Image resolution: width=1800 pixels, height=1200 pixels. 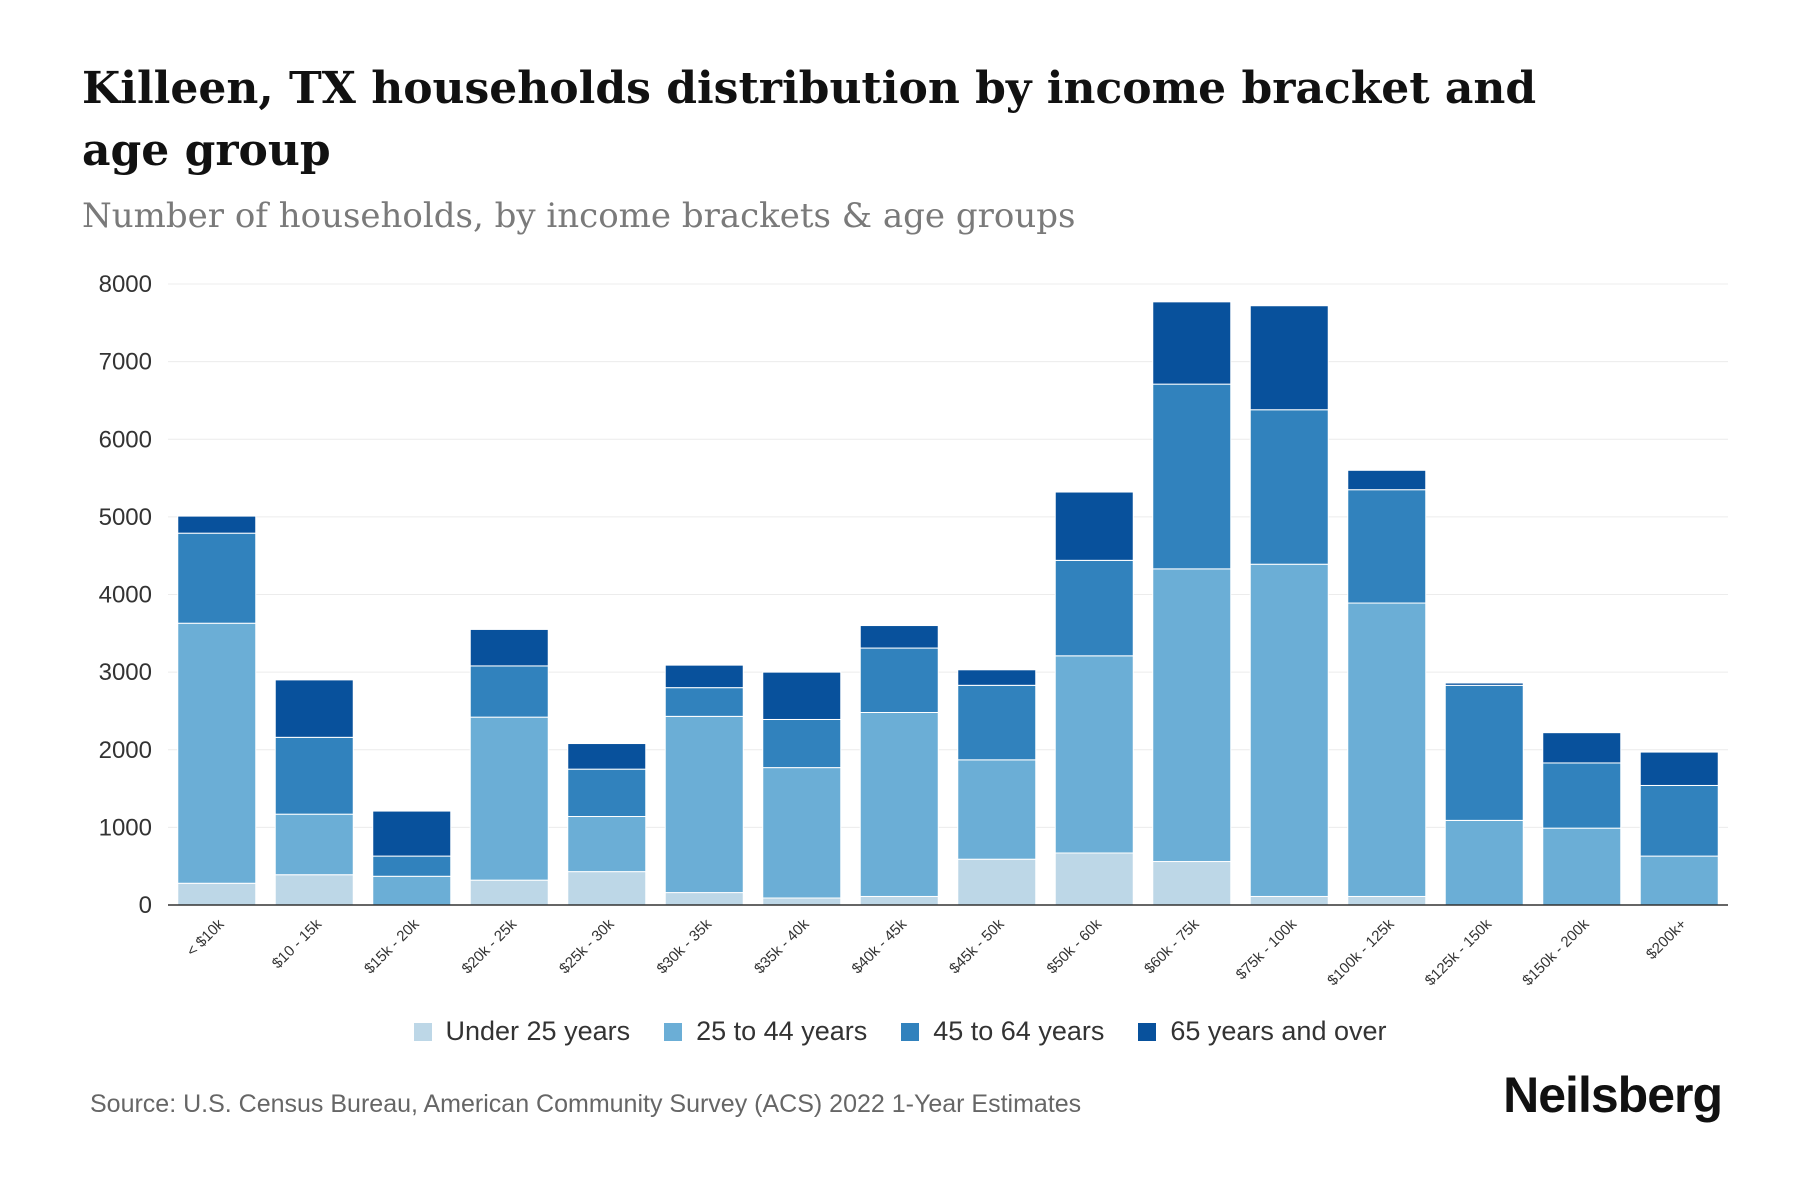 What do you see at coordinates (1172, 946) in the screenshot?
I see `x-tick-label: $60k - 75k` at bounding box center [1172, 946].